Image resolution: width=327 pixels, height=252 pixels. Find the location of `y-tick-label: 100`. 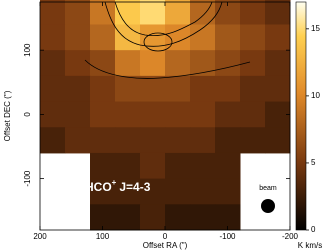

y-tick-label: 100 is located at coordinates (27, 50).